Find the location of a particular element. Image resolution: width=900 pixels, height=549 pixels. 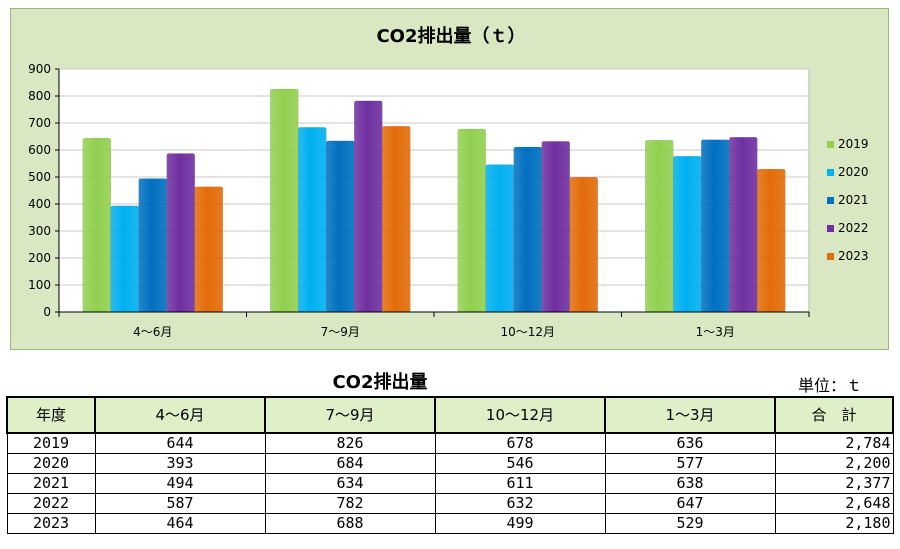

legend-label: 2023 is located at coordinates (853, 256).